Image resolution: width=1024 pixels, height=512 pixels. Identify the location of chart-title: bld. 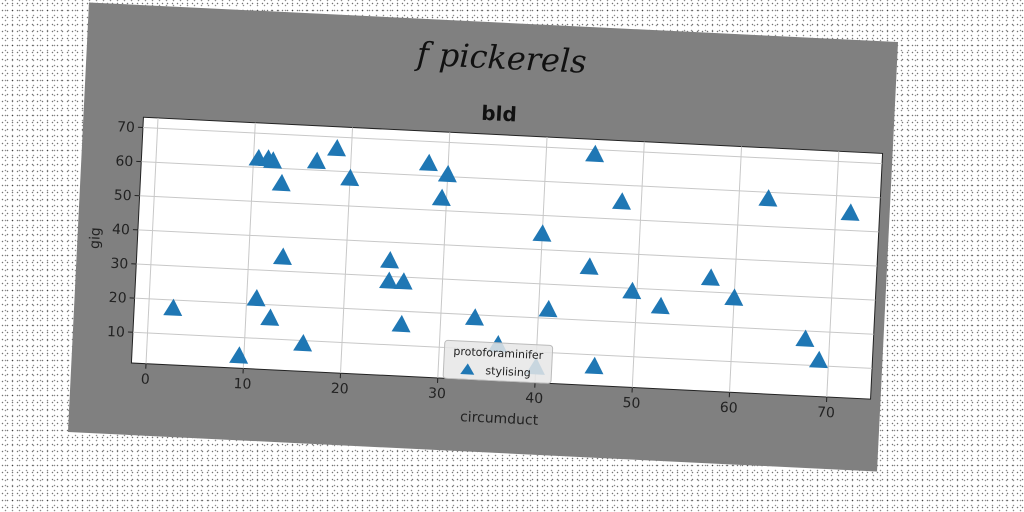
(499, 114).